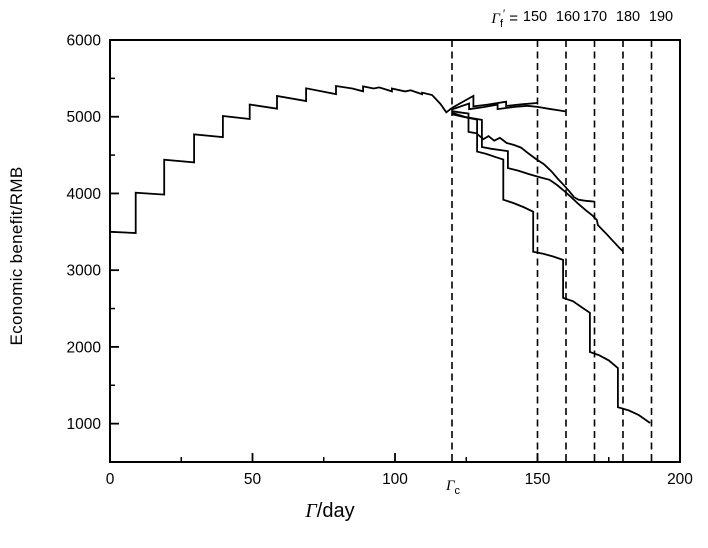 The height and width of the screenshot is (548, 708). I want to click on x-axis-title-rest: /day, so click(335, 511).